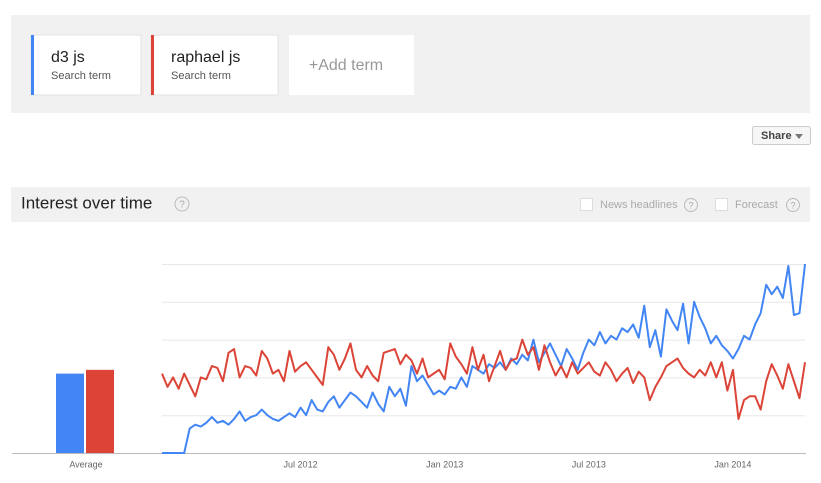 The image size is (821, 483). Describe the element at coordinates (86, 202) in the screenshot. I see `section-title: Interest over time` at that location.